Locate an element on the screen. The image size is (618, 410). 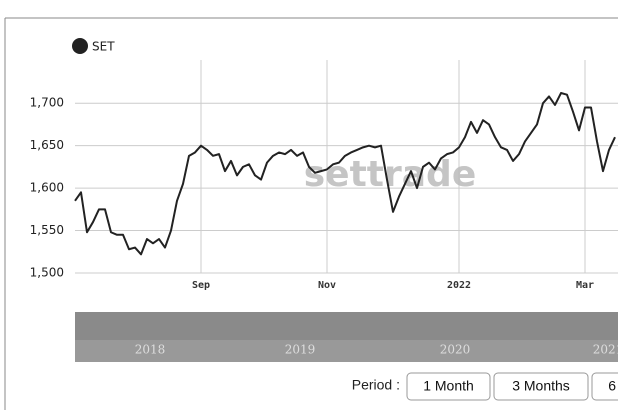
y-tick-label: 1,600 is located at coordinates (47, 188).